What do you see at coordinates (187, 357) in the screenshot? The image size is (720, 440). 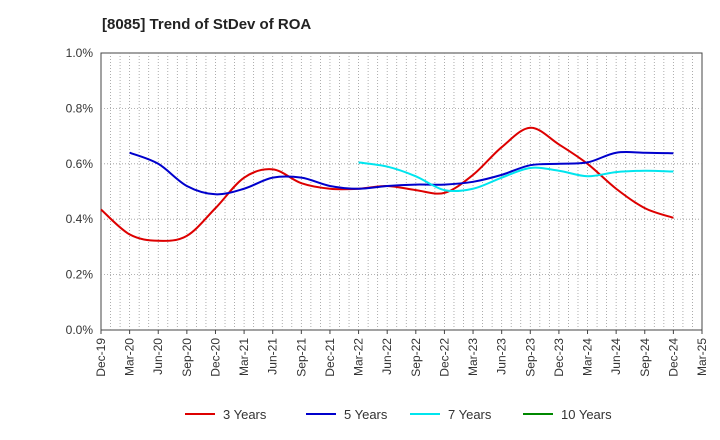 I see `x-tick-label: Sep-20` at bounding box center [187, 357].